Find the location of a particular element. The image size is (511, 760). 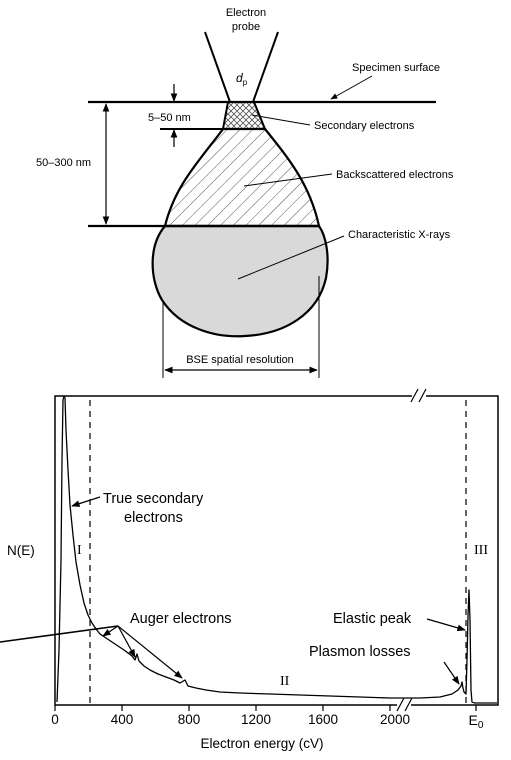

top-axis-break is located at coordinates (418, 395).